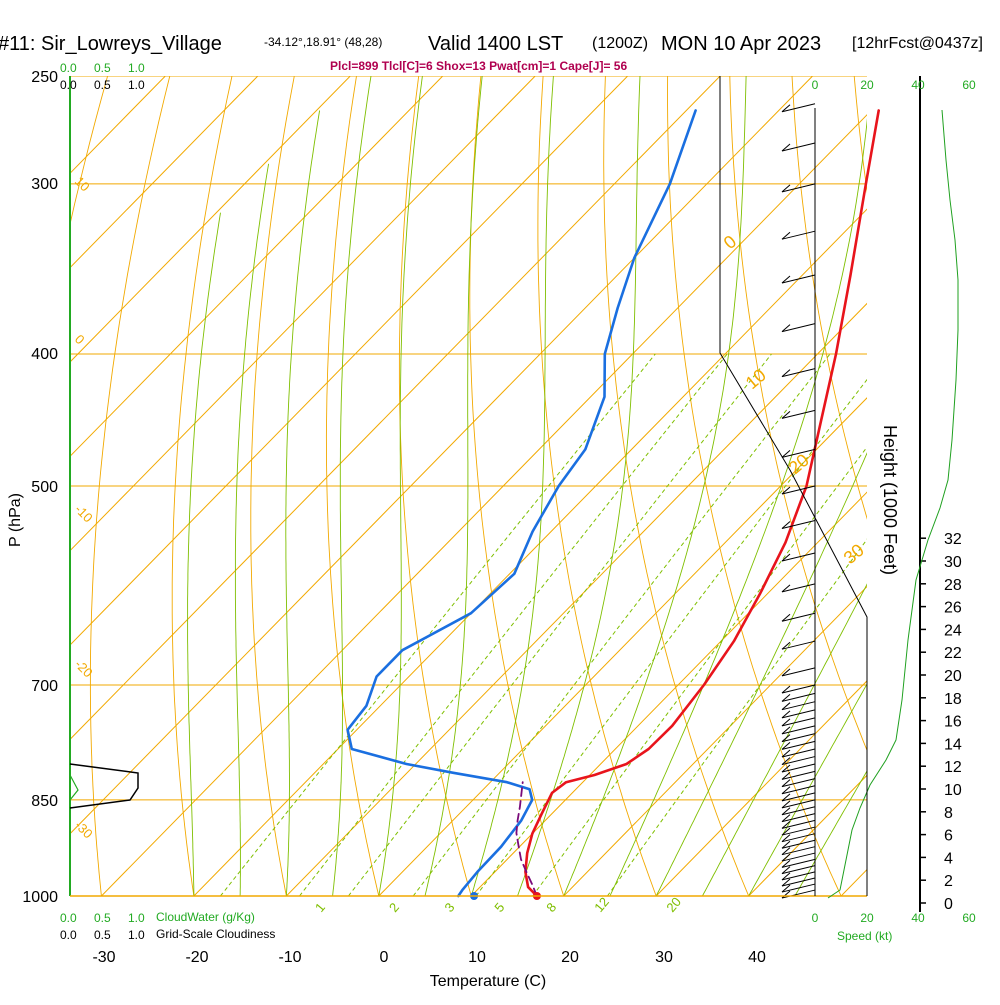 The width and height of the screenshot is (1000, 1005). What do you see at coordinates (68, 918) in the screenshot?
I see `cloud-tick-bot-green-0: 0.0` at bounding box center [68, 918].